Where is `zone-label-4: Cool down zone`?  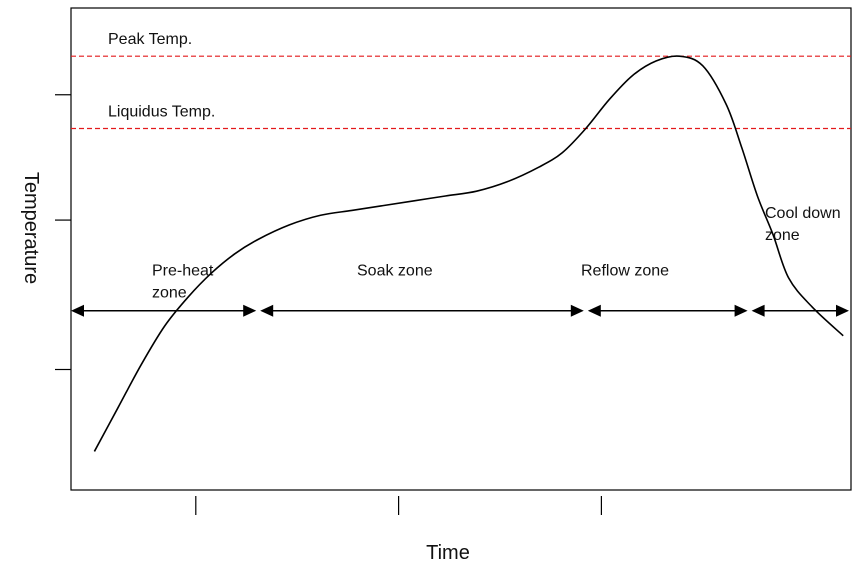 zone-label-4: Cool down zone is located at coordinates (803, 224).